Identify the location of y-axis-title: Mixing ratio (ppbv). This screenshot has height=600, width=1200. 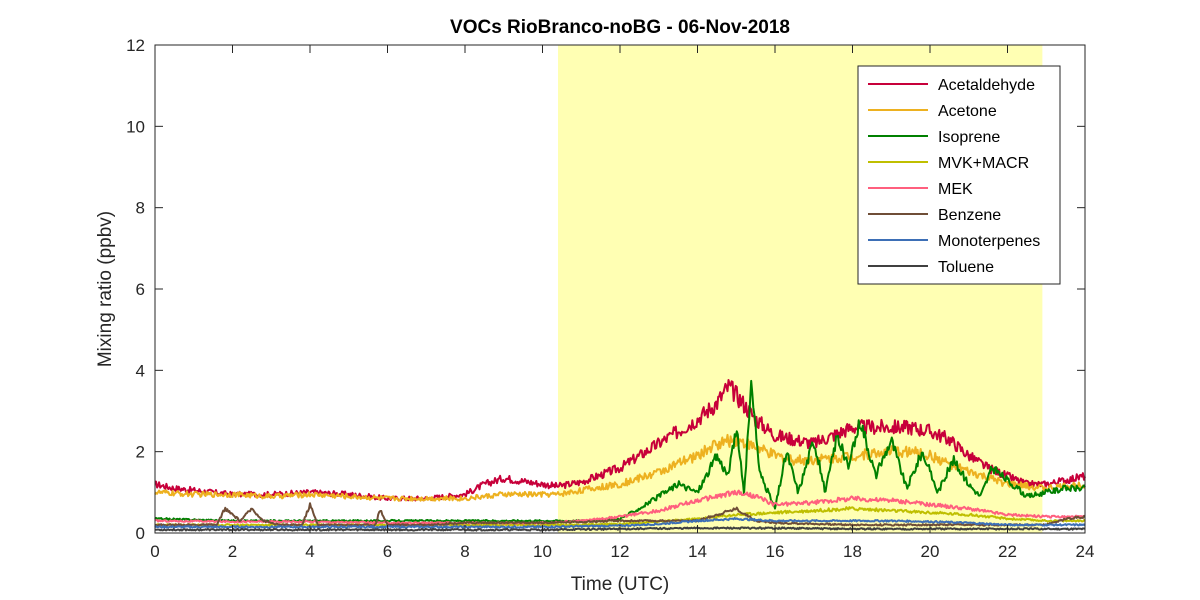
(105, 289).